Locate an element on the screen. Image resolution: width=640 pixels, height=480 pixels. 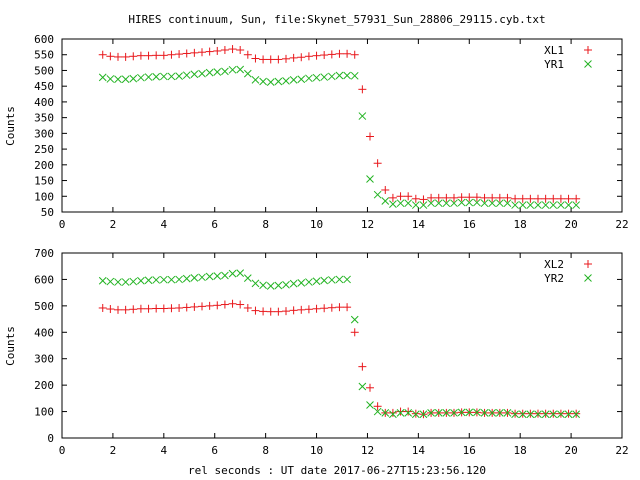
legend-label-yr2: YR2 is located at coordinates (554, 278).